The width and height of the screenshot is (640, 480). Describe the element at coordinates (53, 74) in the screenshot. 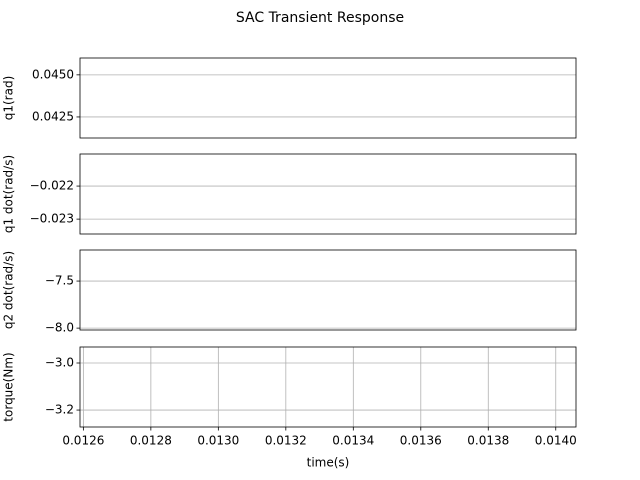

I see `y-tick-label: 0.0450` at that location.